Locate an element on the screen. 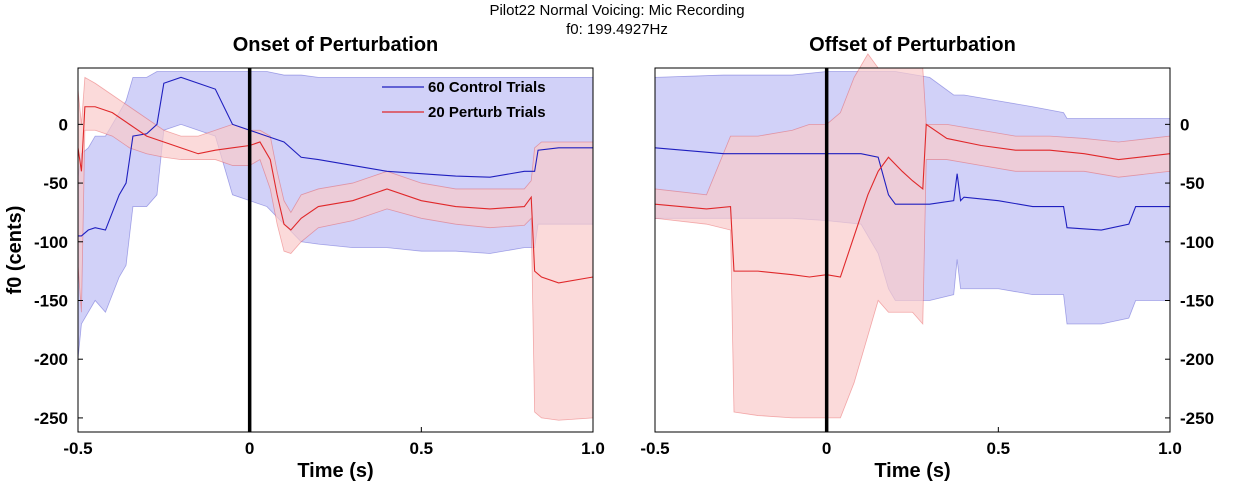 This screenshot has width=1244, height=490. offset-mean-lines is located at coordinates (912, 200).